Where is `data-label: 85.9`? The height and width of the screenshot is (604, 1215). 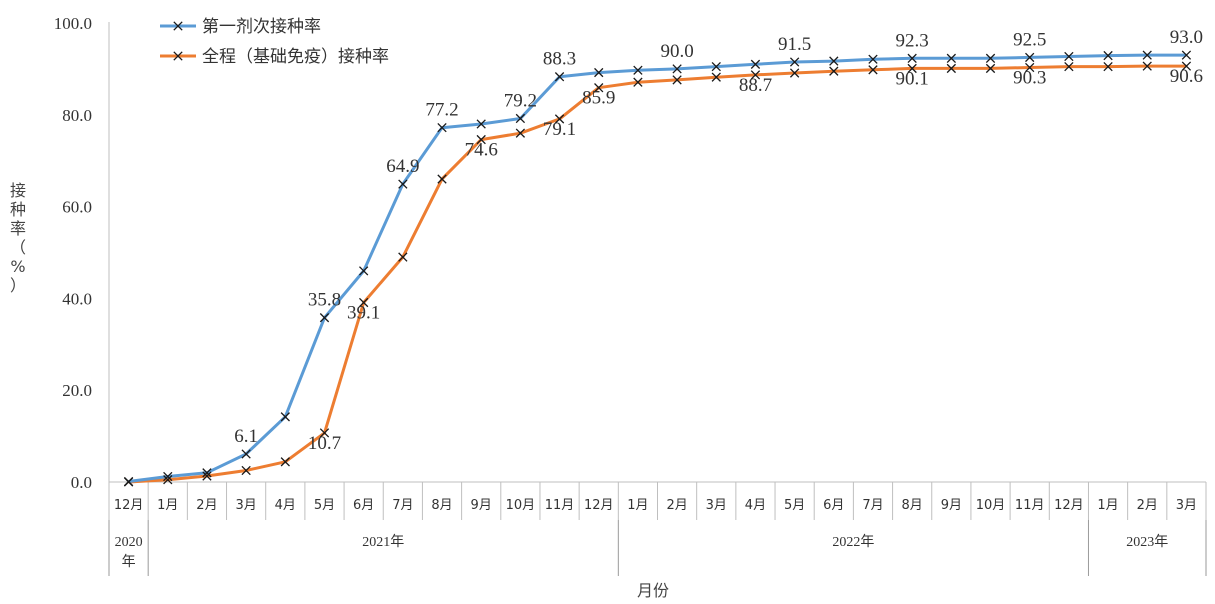
data-label: 85.9 is located at coordinates (598, 98).